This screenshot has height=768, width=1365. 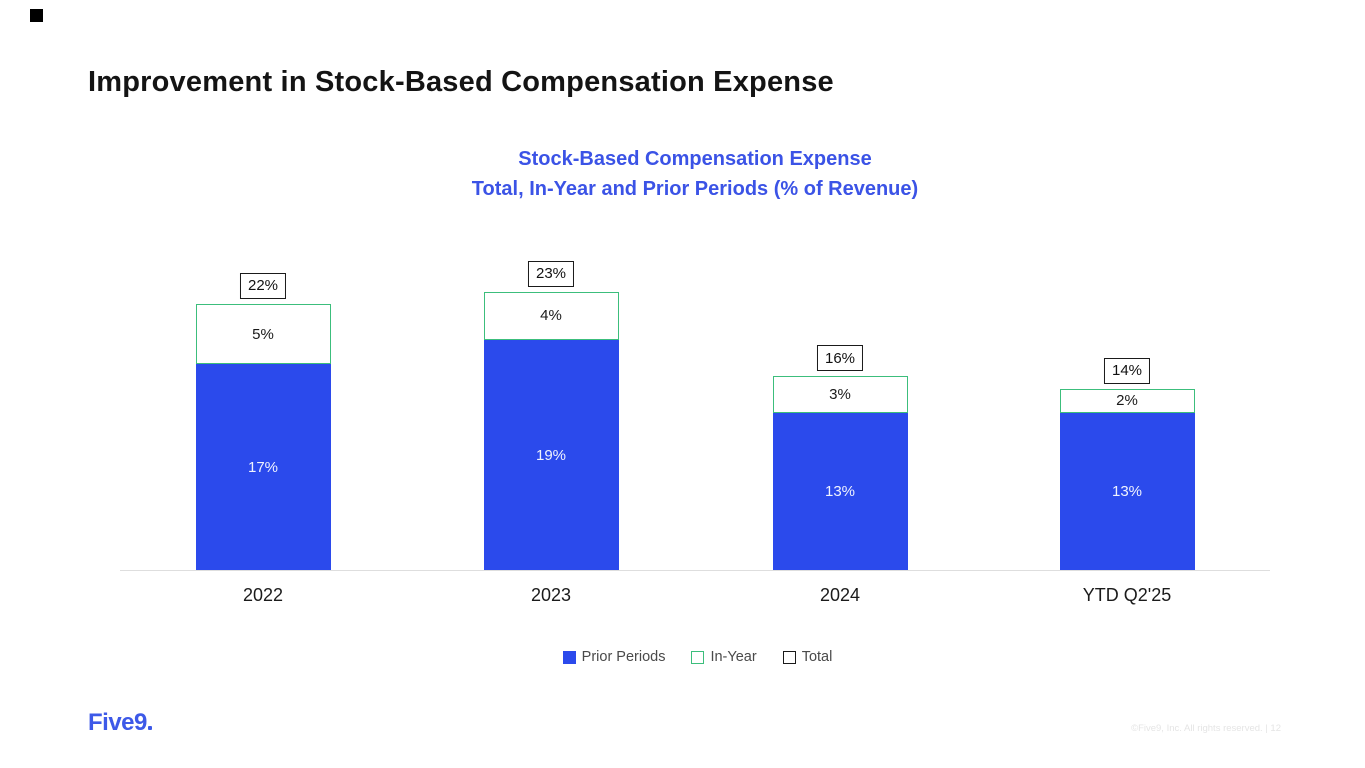 What do you see at coordinates (817, 657) in the screenshot?
I see `legend-label: Total` at bounding box center [817, 657].